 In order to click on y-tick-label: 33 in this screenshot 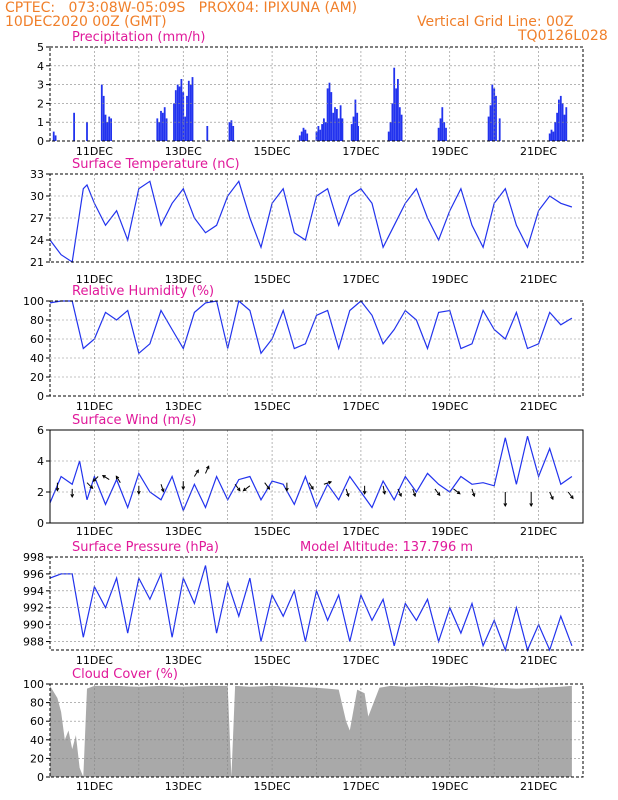, I will do `click(37, 174)`.